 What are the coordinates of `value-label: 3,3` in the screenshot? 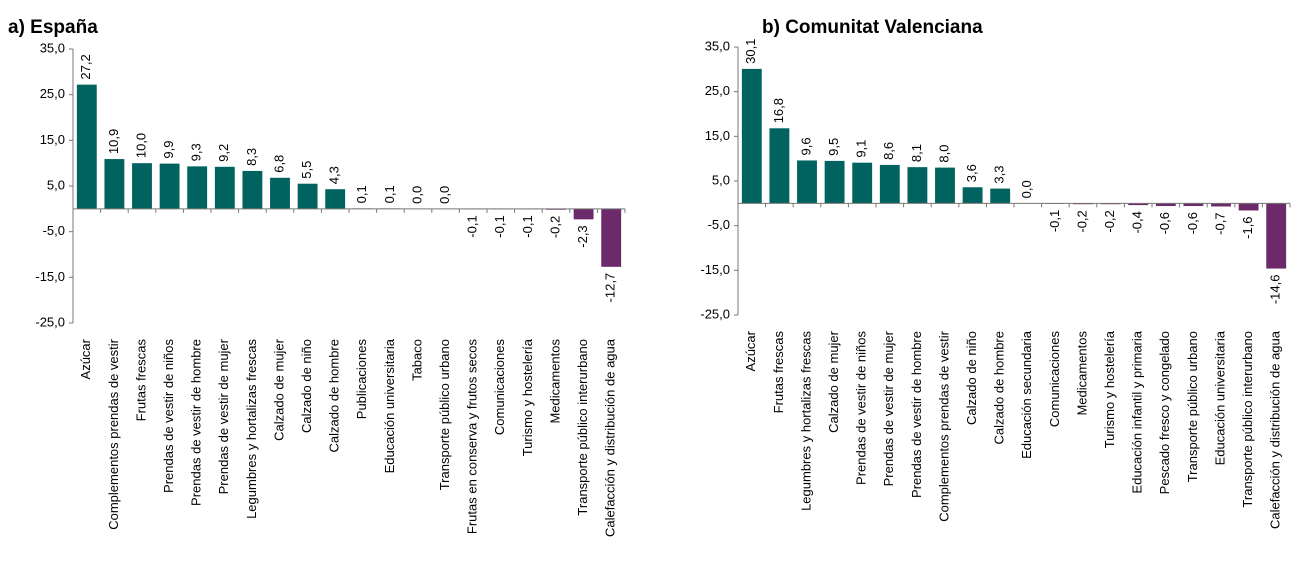 It's located at (999, 175).